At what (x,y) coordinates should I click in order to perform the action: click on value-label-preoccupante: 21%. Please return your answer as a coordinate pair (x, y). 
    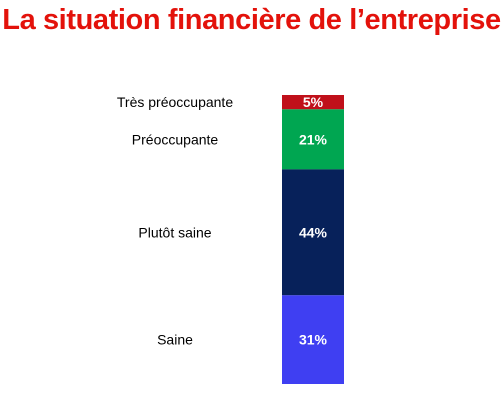
    Looking at the image, I should click on (313, 139).